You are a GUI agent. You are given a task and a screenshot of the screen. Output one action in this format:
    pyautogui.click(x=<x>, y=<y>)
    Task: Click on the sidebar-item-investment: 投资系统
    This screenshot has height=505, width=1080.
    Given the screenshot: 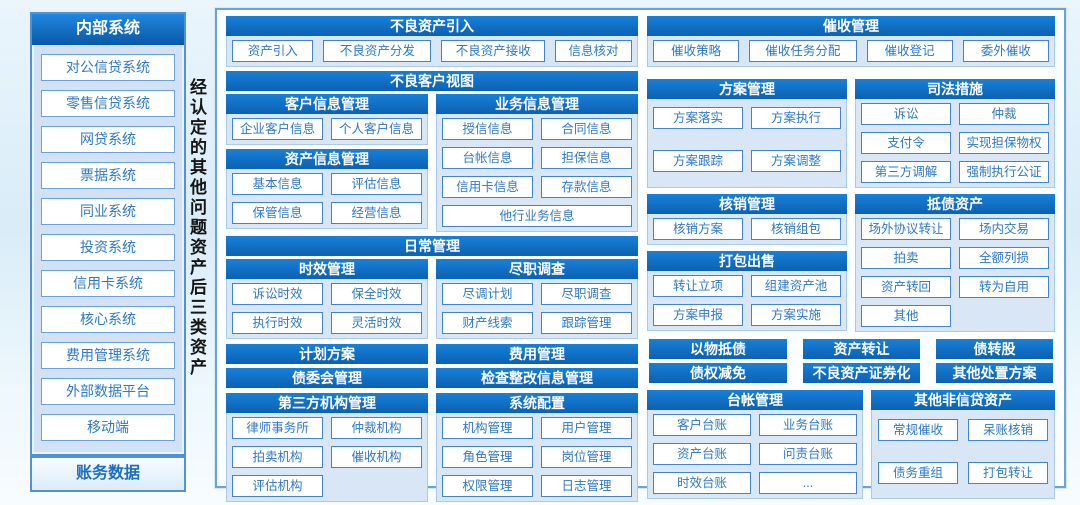 What is the action you would take?
    pyautogui.click(x=108, y=247)
    